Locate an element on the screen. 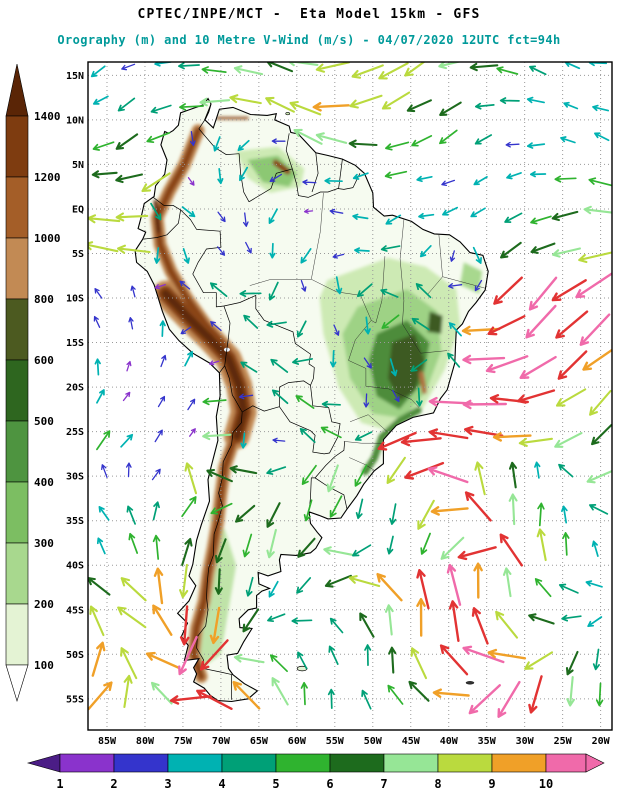 The height and width of the screenshot is (800, 618). lon-axis-label: 45W is located at coordinates (411, 741).